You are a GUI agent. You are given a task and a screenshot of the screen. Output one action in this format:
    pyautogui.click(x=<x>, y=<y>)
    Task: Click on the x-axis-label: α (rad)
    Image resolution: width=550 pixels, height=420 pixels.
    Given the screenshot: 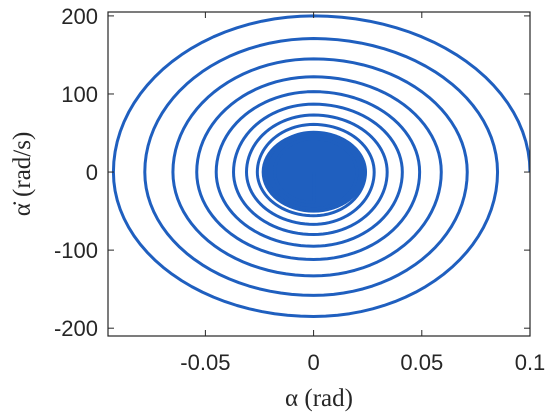 What is the action you would take?
    pyautogui.click(x=319, y=398)
    